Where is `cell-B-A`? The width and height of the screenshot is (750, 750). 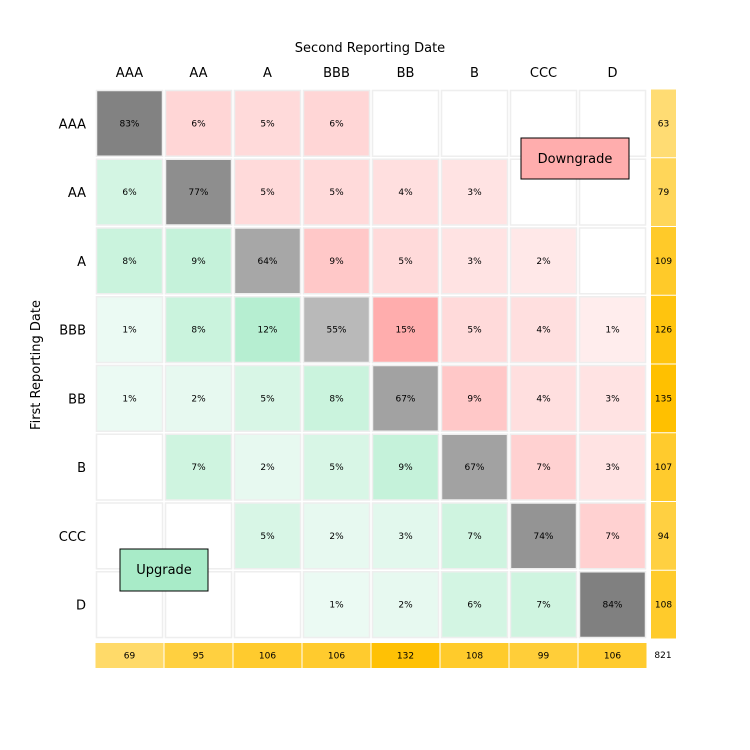
cell-B-A is located at coordinates (267, 467).